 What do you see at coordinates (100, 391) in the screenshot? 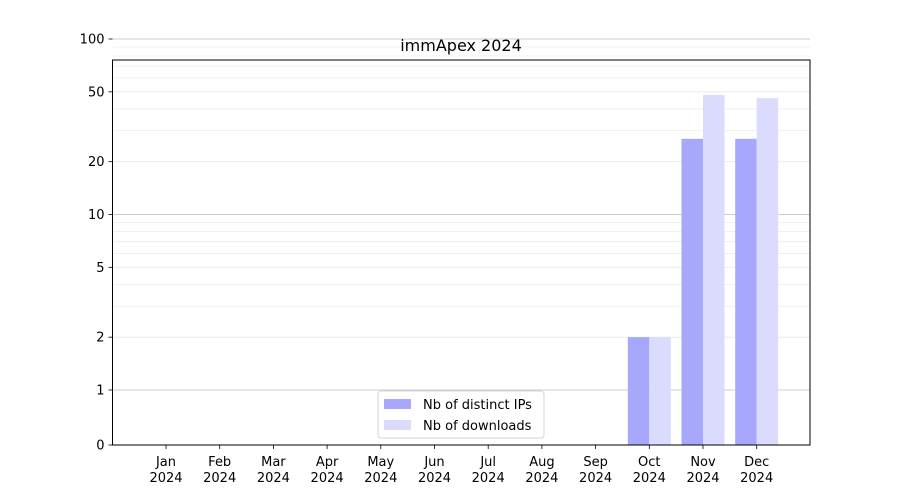
I see `y-tick-label: 1` at bounding box center [100, 391].